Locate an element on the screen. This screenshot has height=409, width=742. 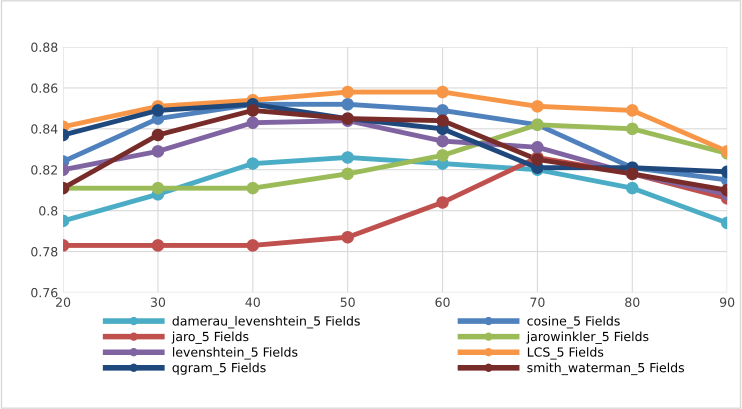
legend-label: LCS_5 Fields is located at coordinates (566, 353).